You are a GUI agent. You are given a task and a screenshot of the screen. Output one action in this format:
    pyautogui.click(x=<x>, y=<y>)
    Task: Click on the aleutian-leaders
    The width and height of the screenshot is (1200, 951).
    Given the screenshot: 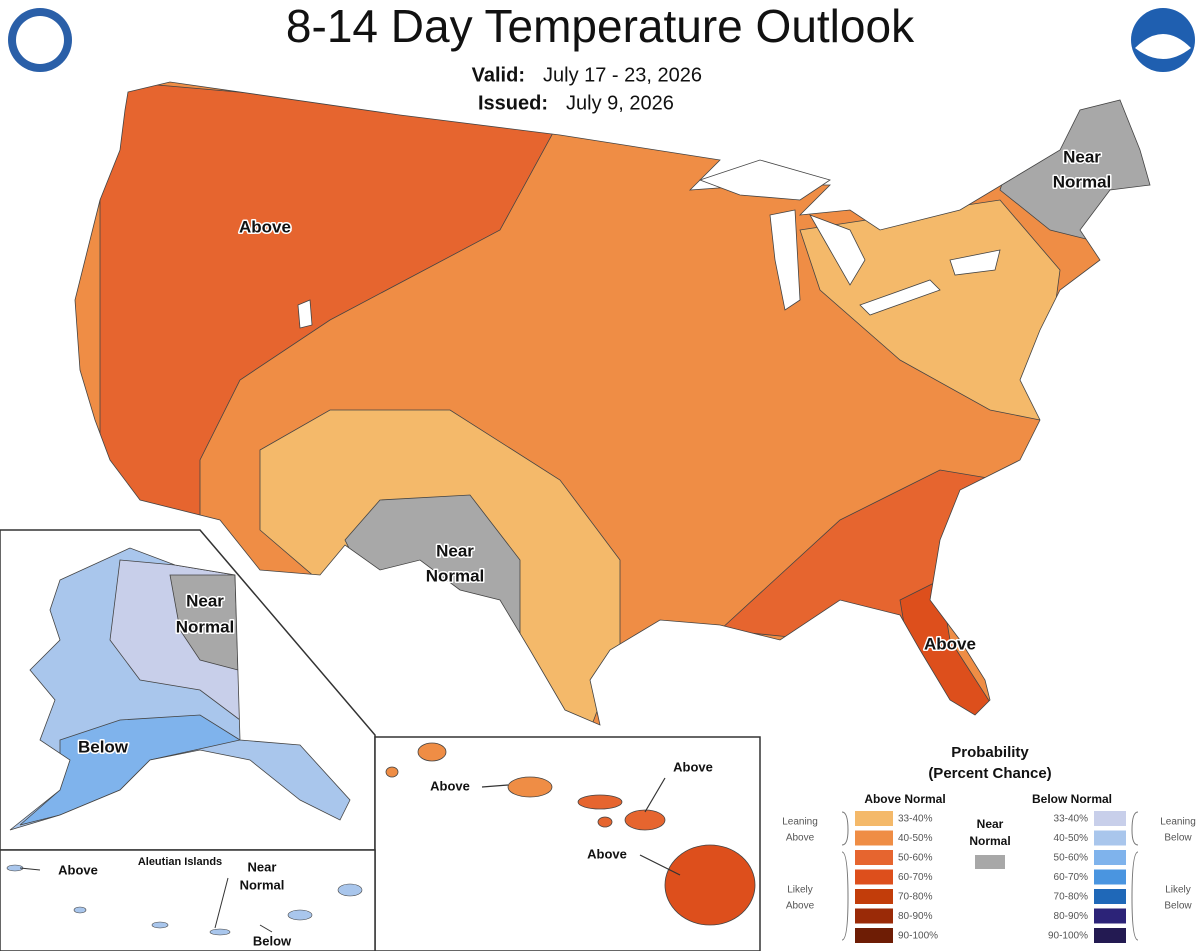 What is the action you would take?
    pyautogui.click(x=146, y=900)
    